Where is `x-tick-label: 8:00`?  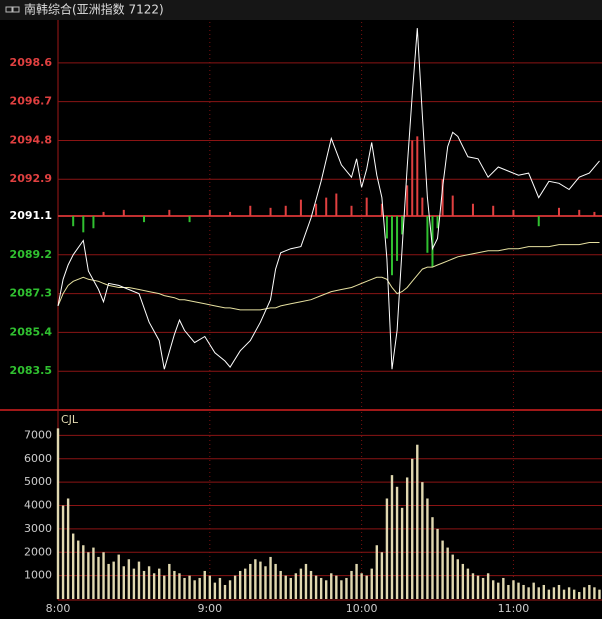
x-tick-label: 8:00 is located at coordinates (58, 608).